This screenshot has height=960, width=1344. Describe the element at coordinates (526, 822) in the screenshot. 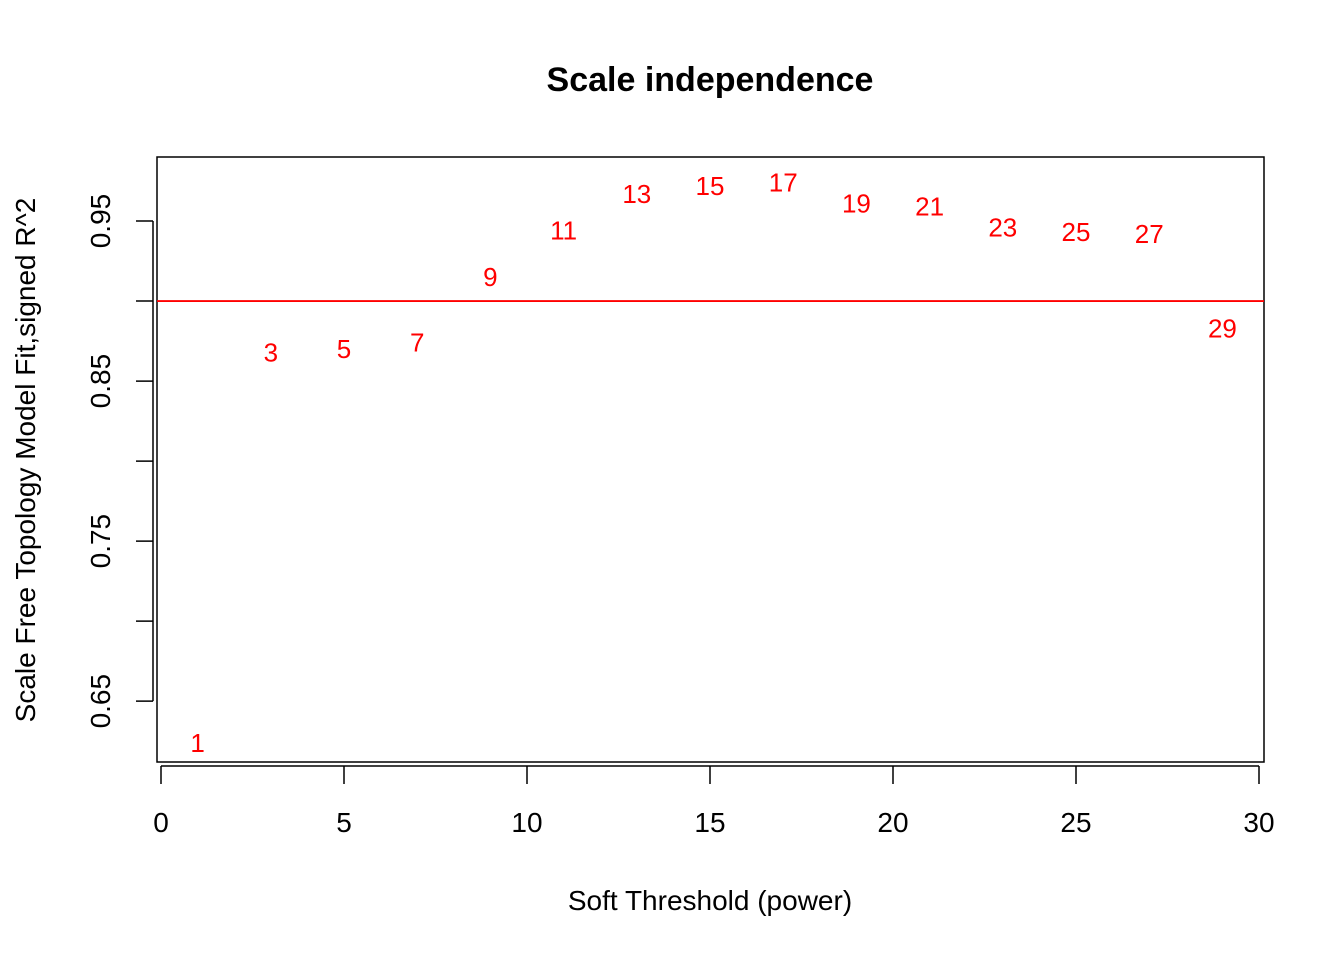

I see `x-tick-label: 10` at that location.